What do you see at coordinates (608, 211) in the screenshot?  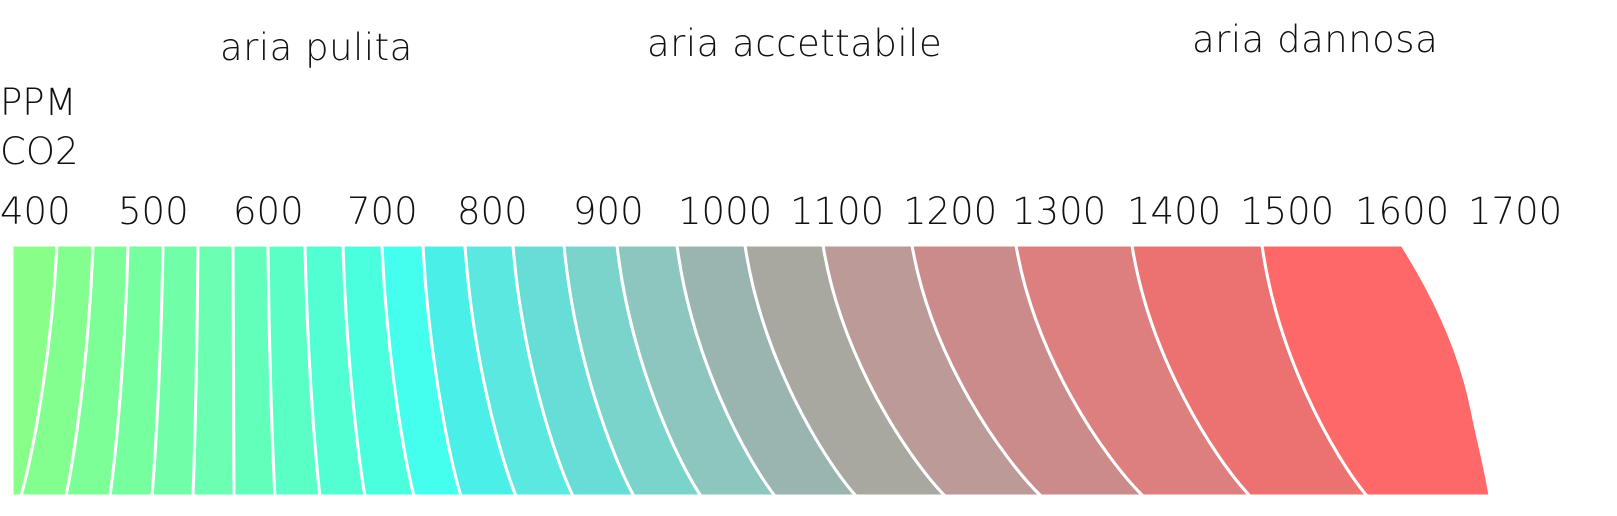 I see `tick-900: 900` at bounding box center [608, 211].